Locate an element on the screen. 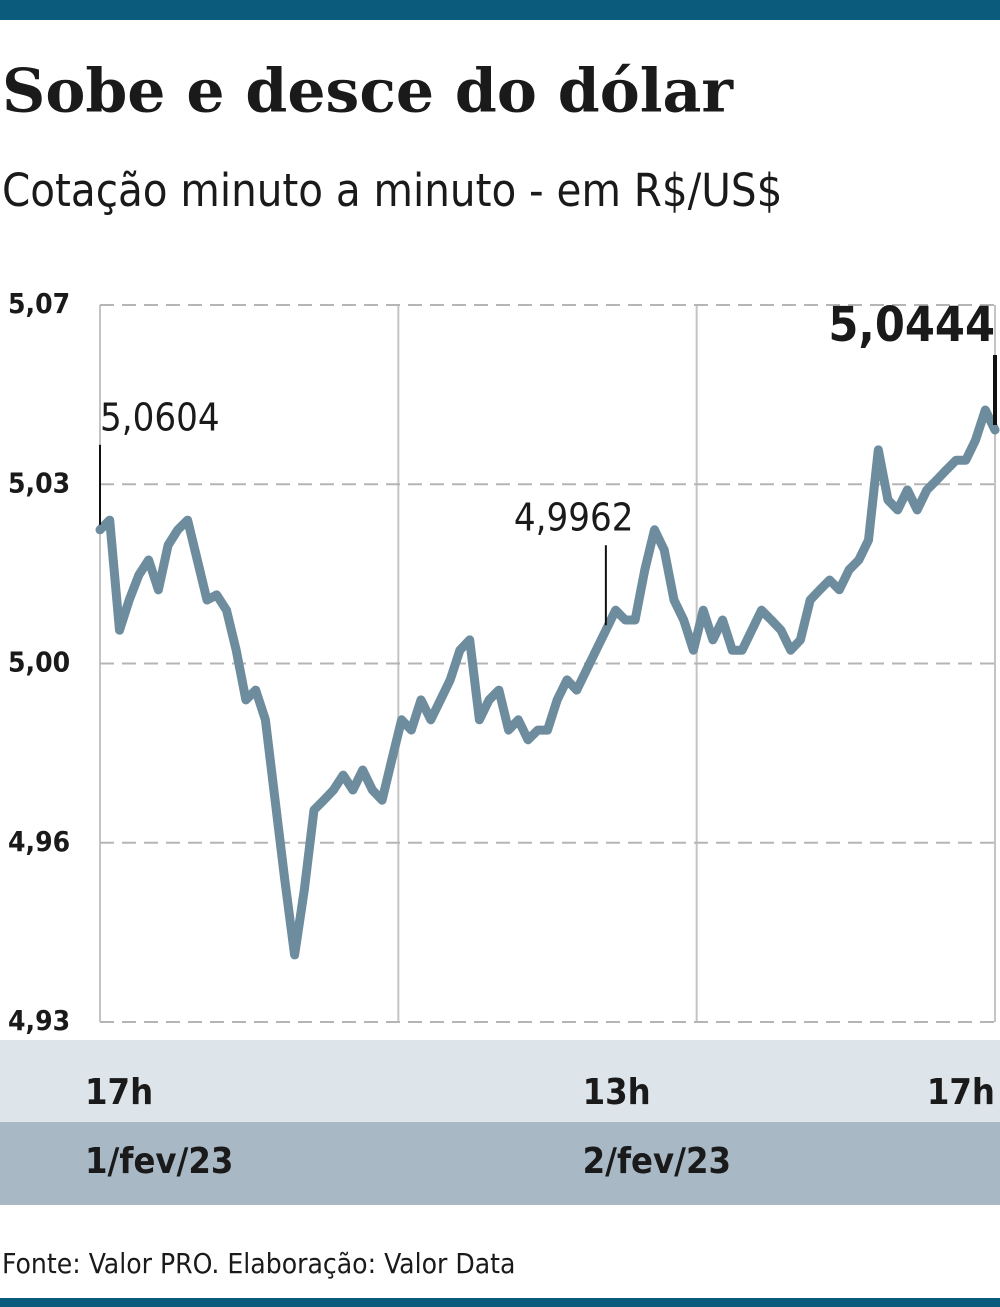 Image resolution: width=1000 pixels, height=1307 pixels. x-tick-label: 13h is located at coordinates (617, 1092).